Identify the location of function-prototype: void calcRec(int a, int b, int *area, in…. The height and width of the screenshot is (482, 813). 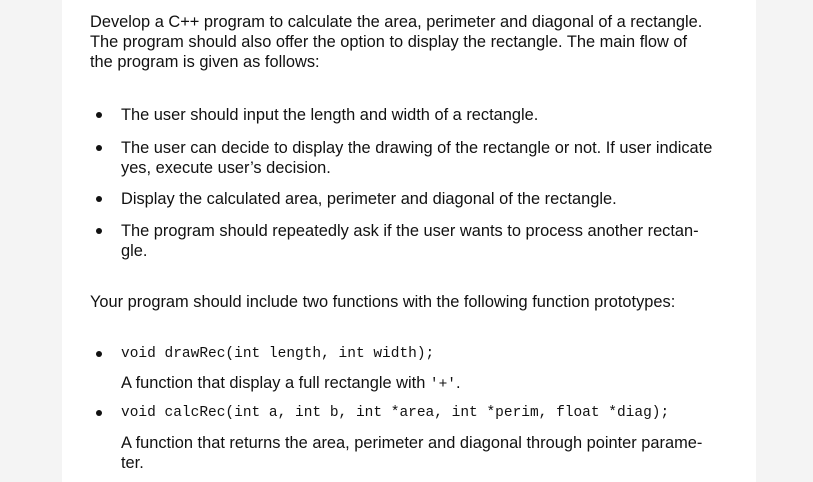
(395, 413).